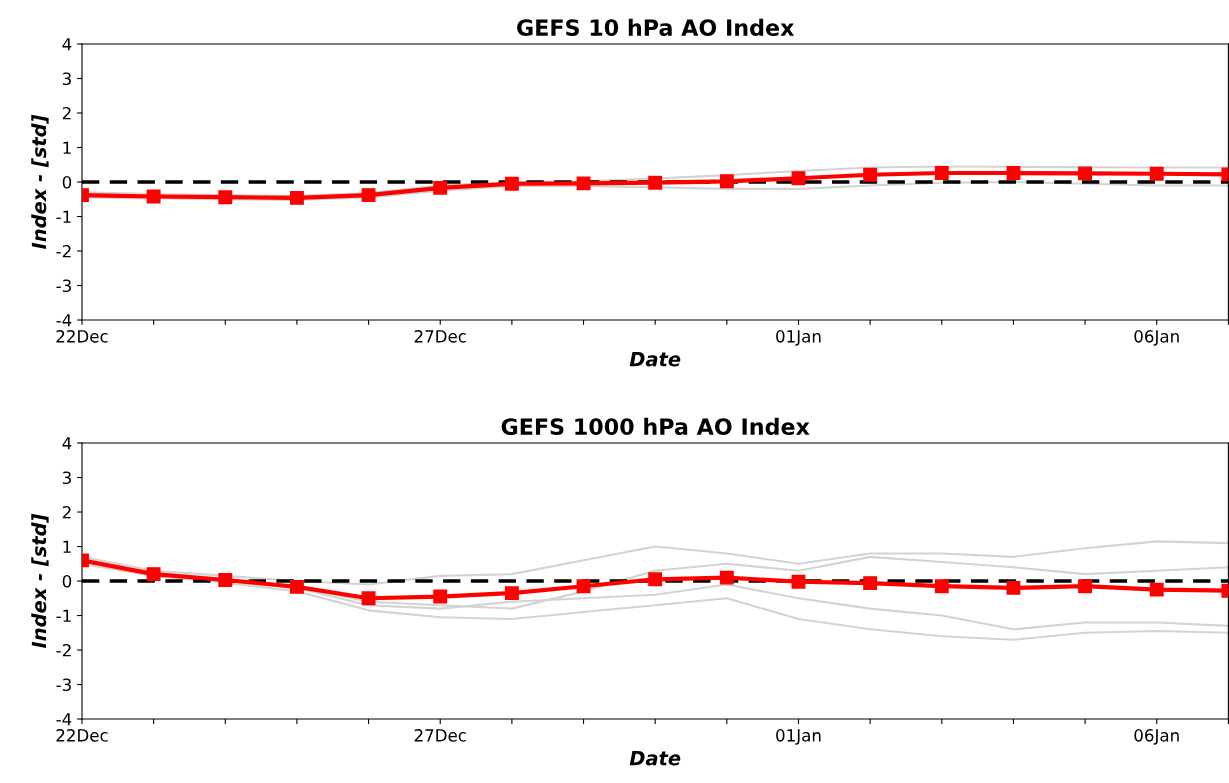 The image size is (1229, 783). Describe the element at coordinates (656, 27) in the screenshot. I see `chart-title: GEFS 10 hPa AO Index` at that location.